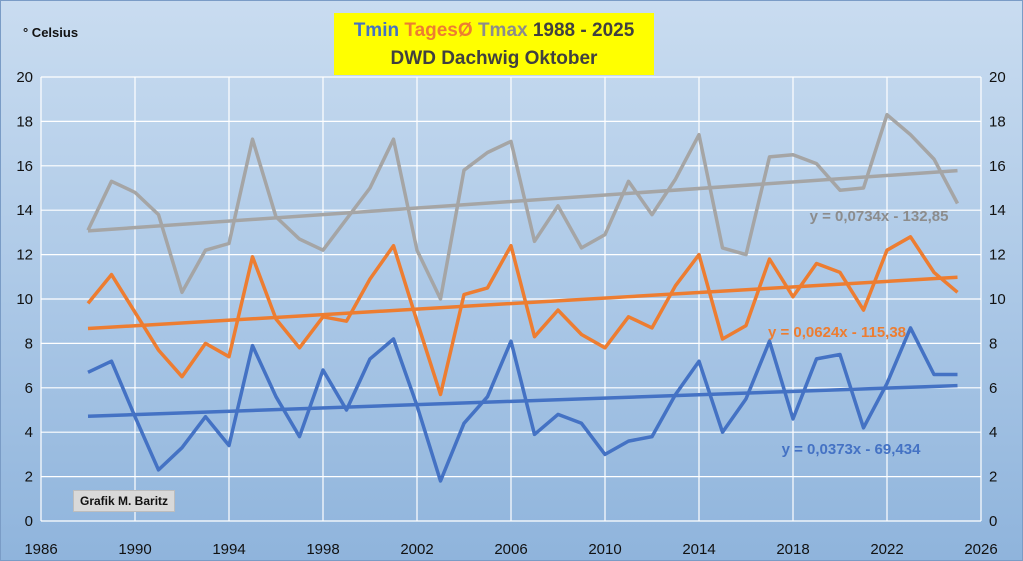 The width and height of the screenshot is (1023, 561). What do you see at coordinates (698, 549) in the screenshot?
I see `x-tick-label: 2014` at bounding box center [698, 549].